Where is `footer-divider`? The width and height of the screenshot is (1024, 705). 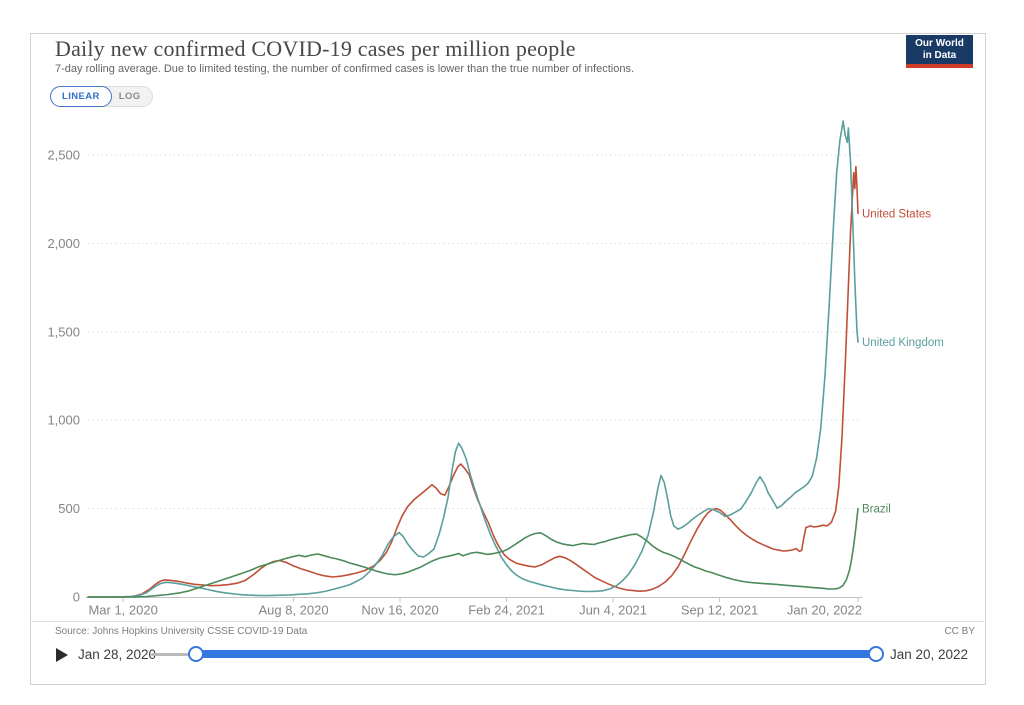 footer-divider is located at coordinates (507, 621).